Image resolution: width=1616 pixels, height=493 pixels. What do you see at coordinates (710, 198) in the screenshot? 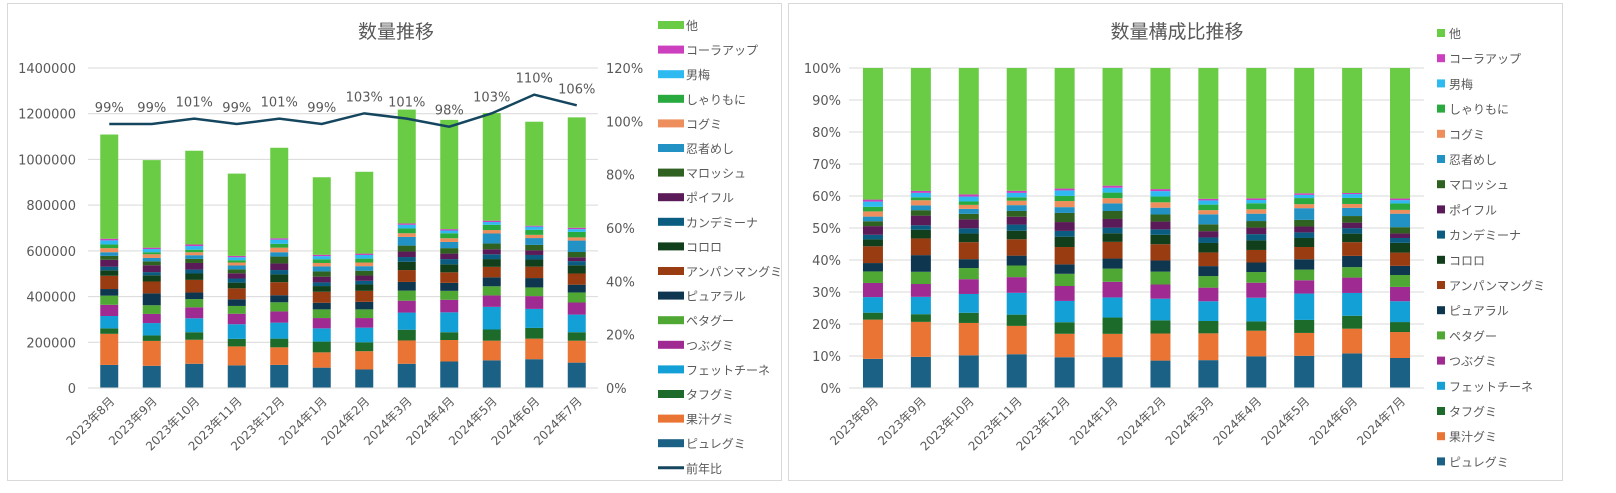
I see `legend-label: ポイフル` at bounding box center [710, 198].